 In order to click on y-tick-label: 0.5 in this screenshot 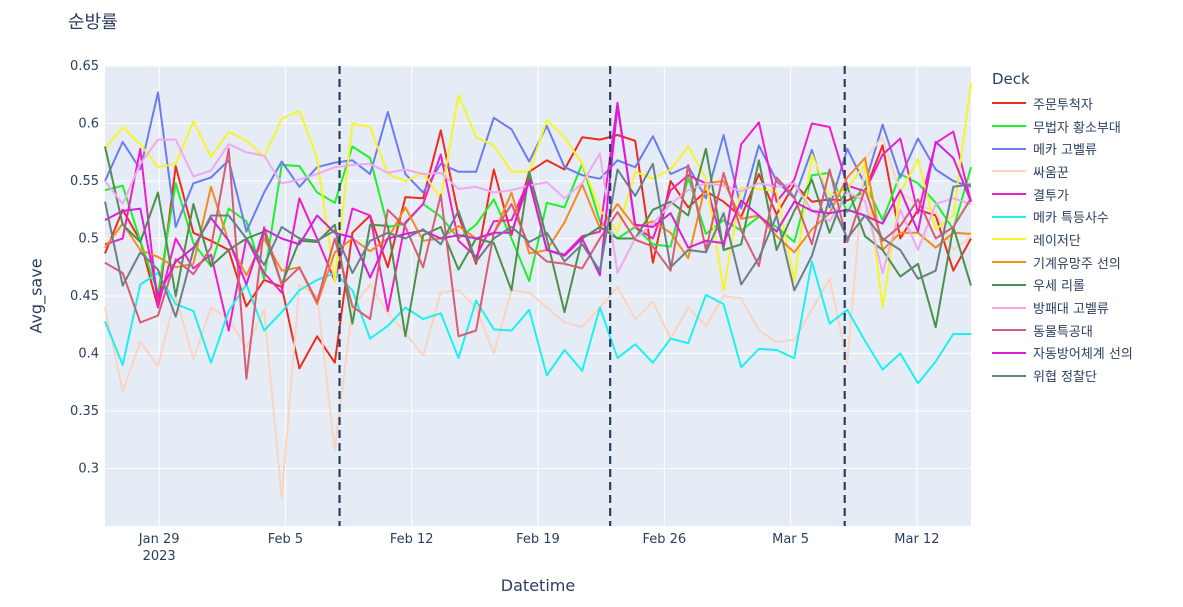, I will do `click(88, 239)`.